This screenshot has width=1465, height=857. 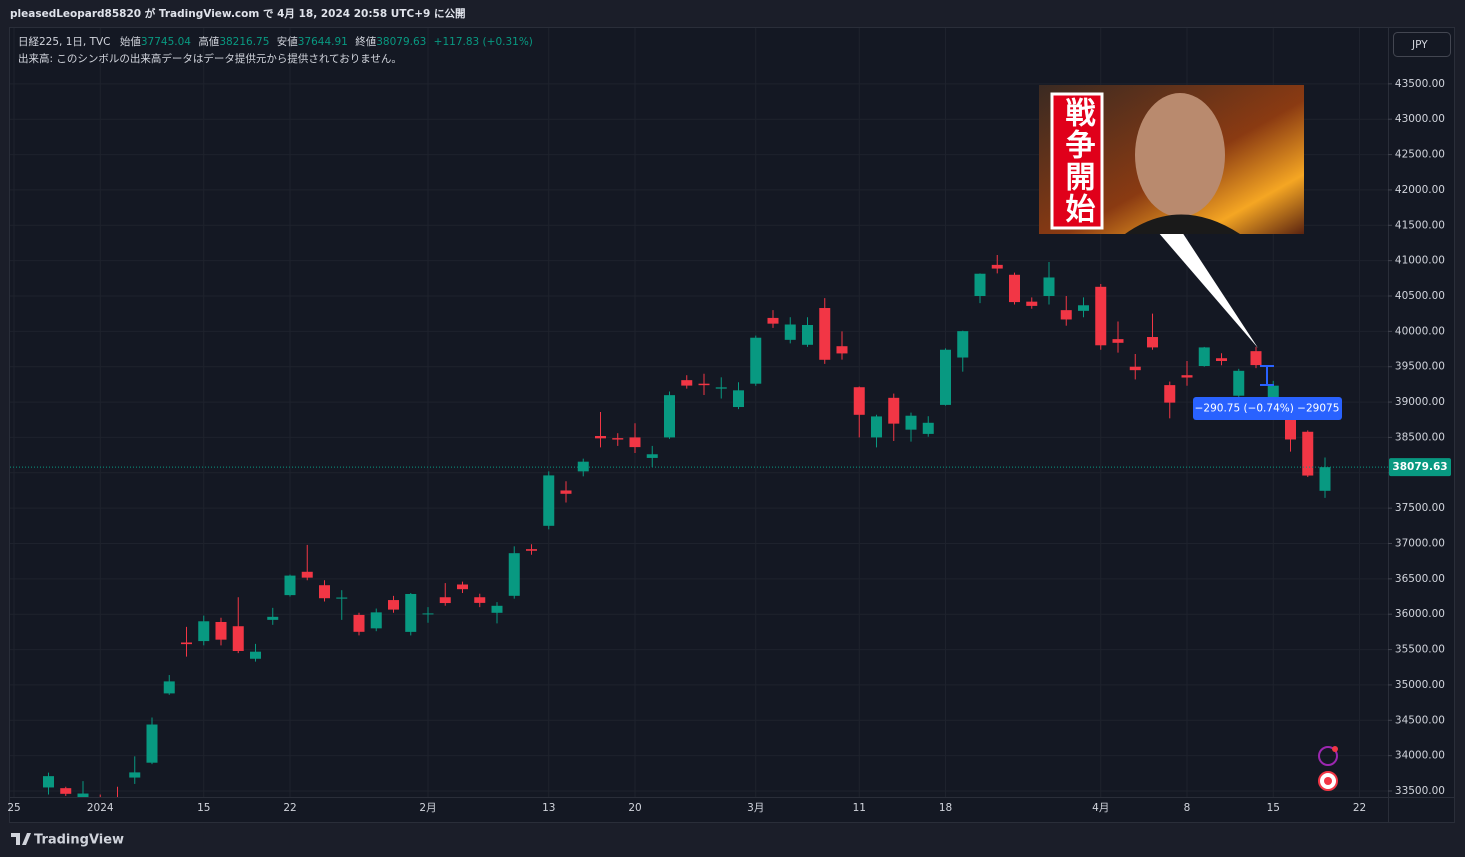 What do you see at coordinates (100, 808) in the screenshot?
I see `x-tick-label: 2024` at bounding box center [100, 808].